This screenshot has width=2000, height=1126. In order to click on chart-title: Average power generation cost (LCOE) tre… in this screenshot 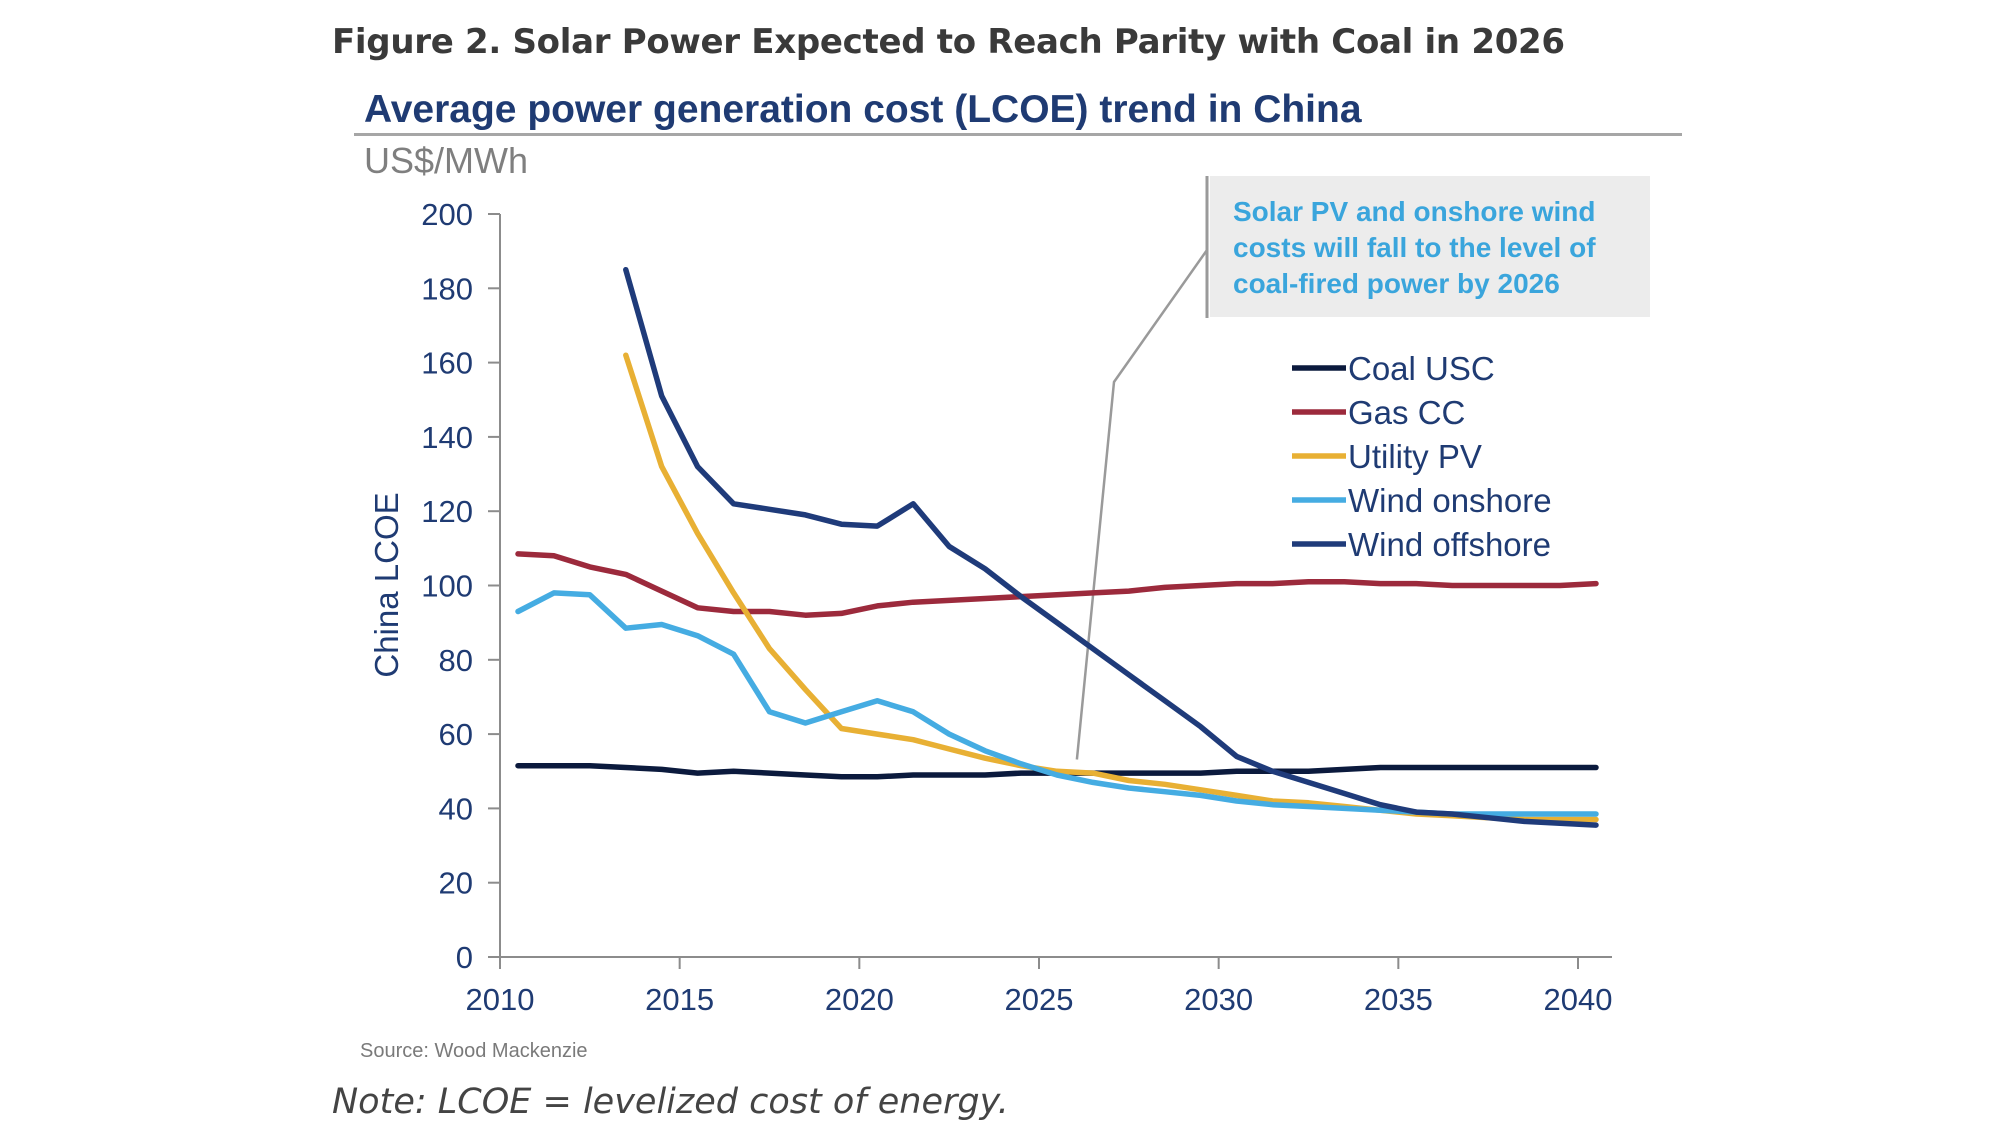, I will do `click(863, 109)`.